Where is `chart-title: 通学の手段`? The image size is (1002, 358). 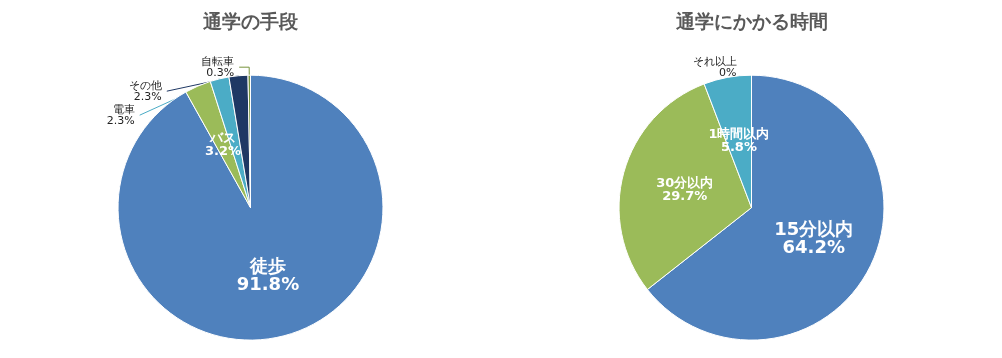
chart-title: 通学の手段 is located at coordinates (250, 20).